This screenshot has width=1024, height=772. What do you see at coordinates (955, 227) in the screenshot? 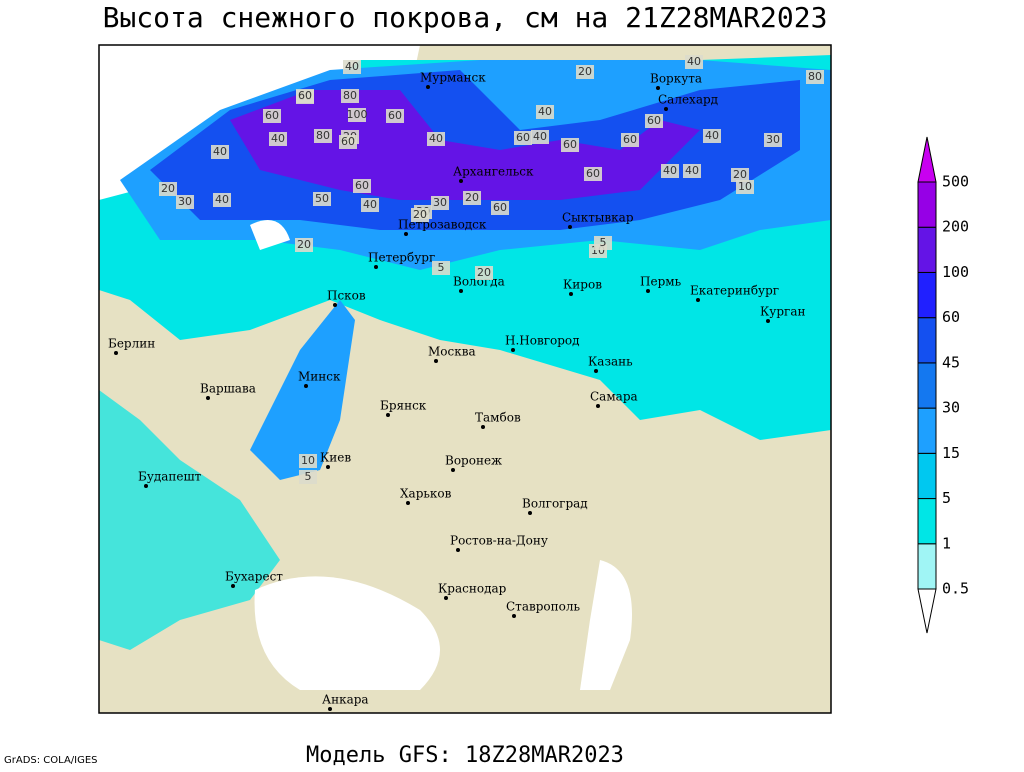
I see `colorbar-label: 200` at bounding box center [955, 227].